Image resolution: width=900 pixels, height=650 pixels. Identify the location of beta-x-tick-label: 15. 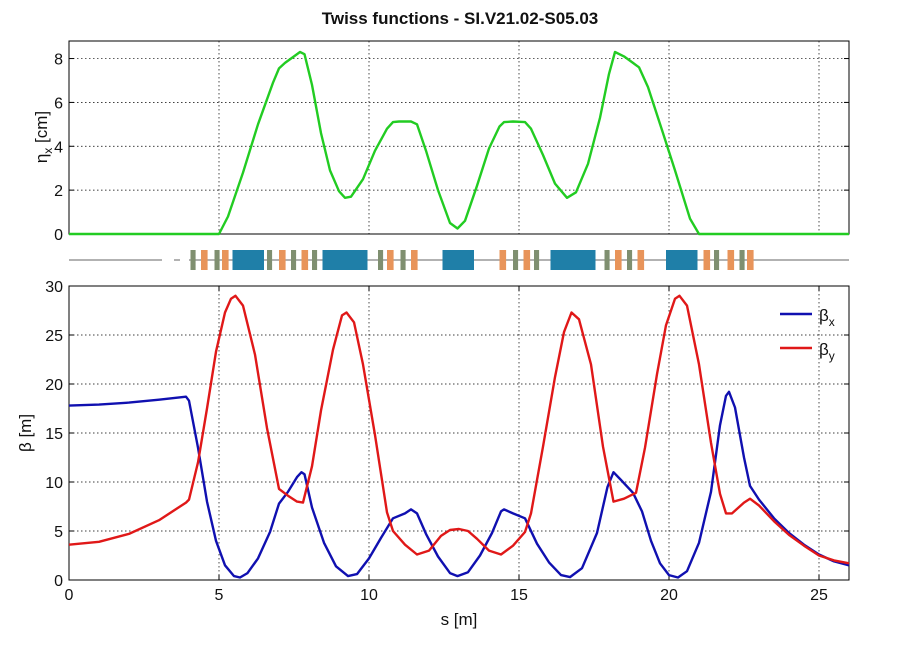
(519, 595).